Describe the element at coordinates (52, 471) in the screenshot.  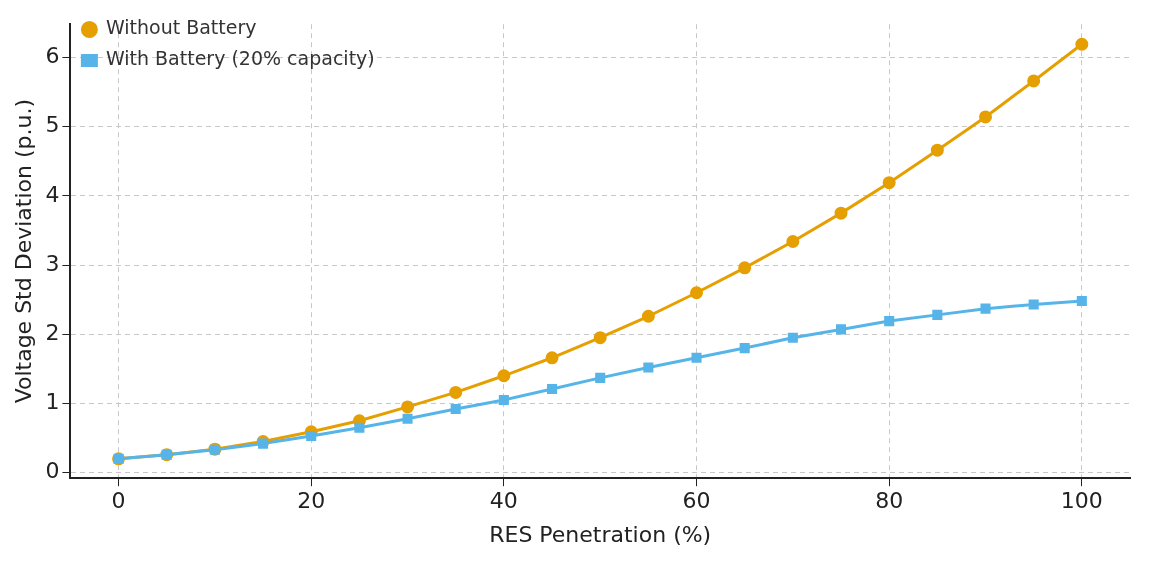
I see `y-tick-label: 0` at that location.